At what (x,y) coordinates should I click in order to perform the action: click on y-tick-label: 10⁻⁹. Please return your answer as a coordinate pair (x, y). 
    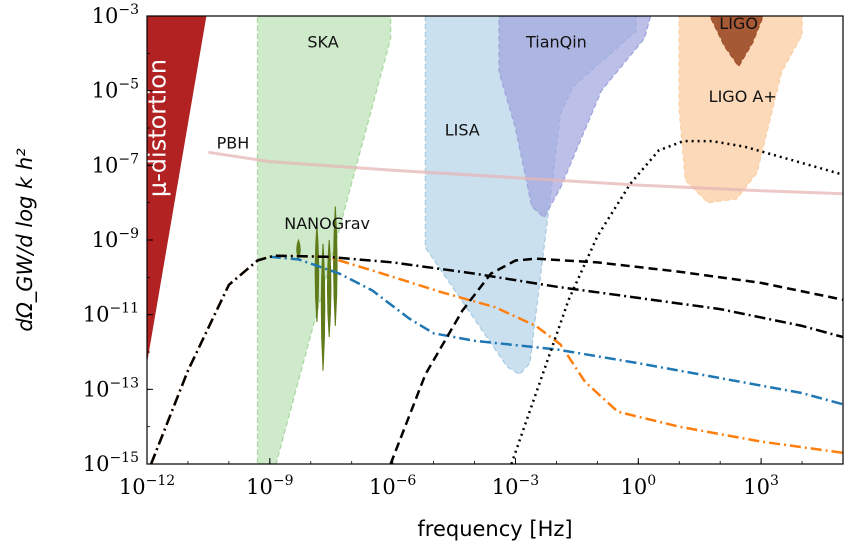
    Looking at the image, I should click on (115, 239).